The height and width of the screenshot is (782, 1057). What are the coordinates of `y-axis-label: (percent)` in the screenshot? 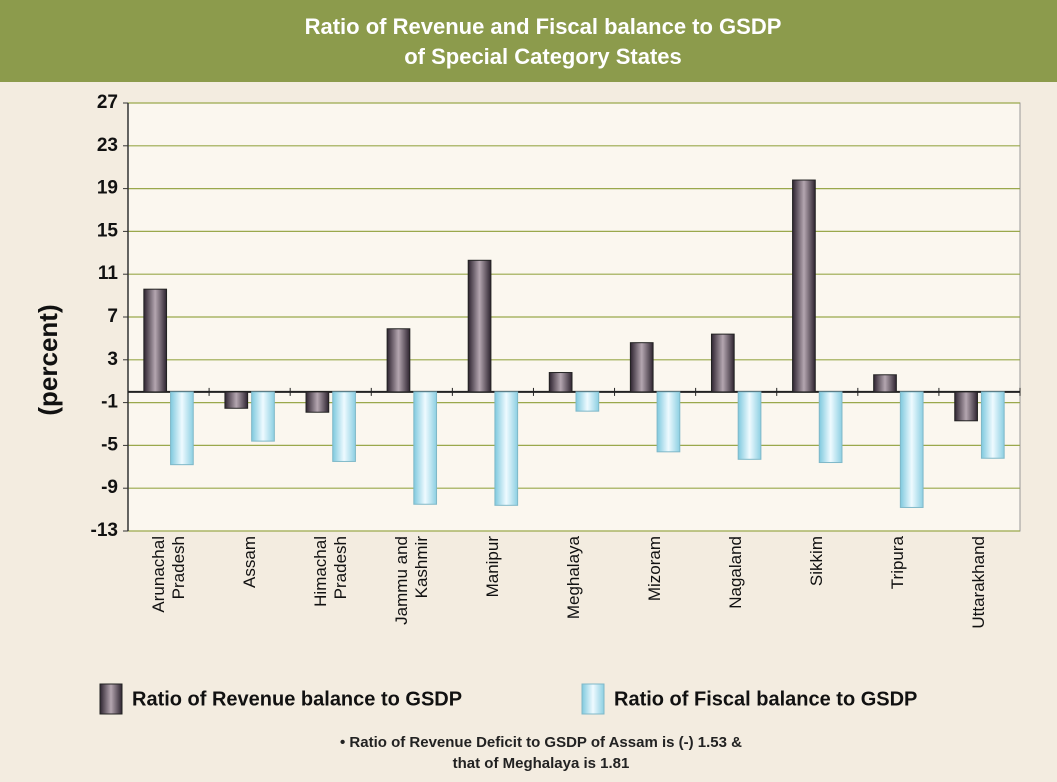 It's located at (48, 359).